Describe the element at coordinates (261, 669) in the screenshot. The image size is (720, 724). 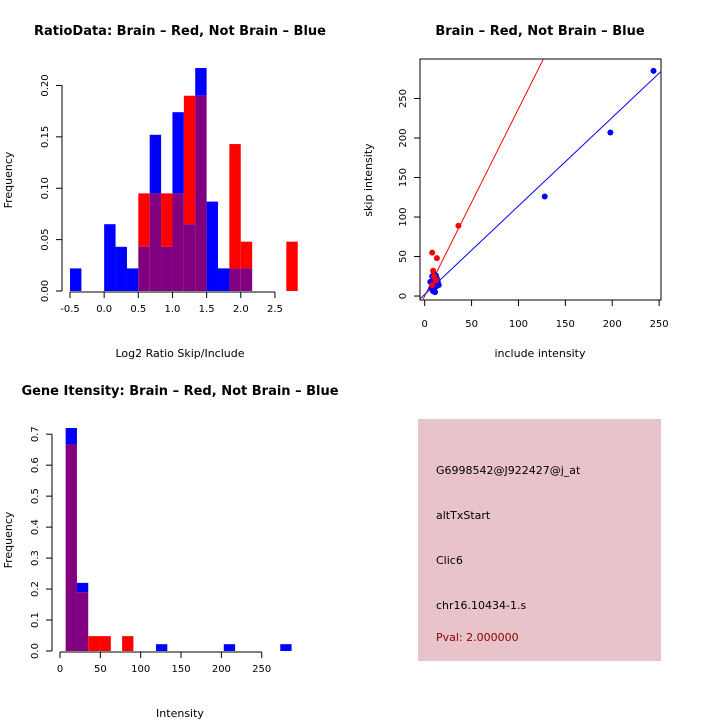
I see `intensity-hist-x-tick-label: 250` at that location.